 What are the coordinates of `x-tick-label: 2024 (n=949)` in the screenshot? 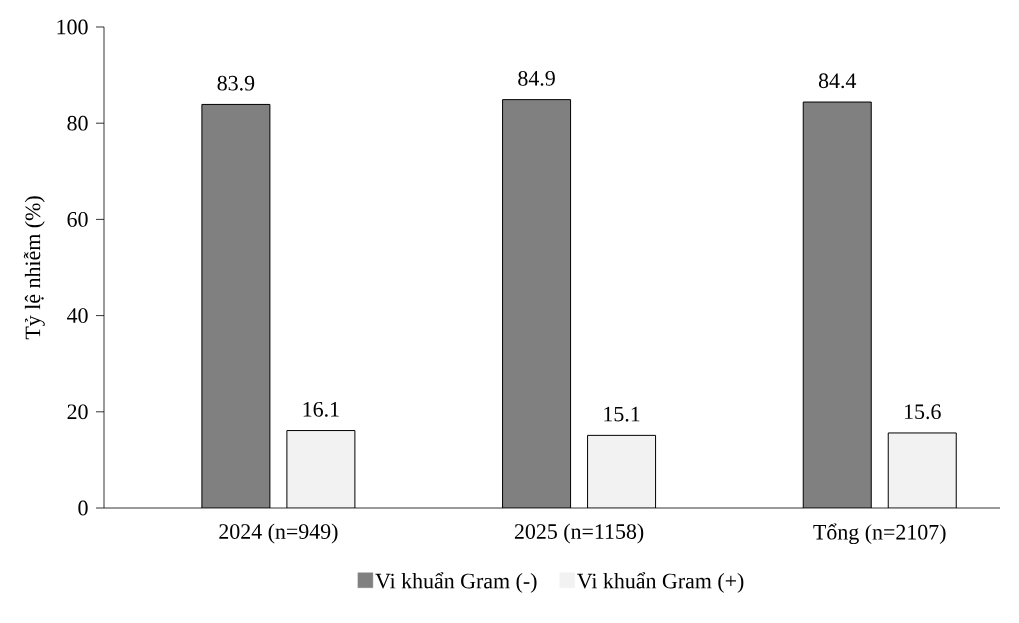 It's located at (278, 533).